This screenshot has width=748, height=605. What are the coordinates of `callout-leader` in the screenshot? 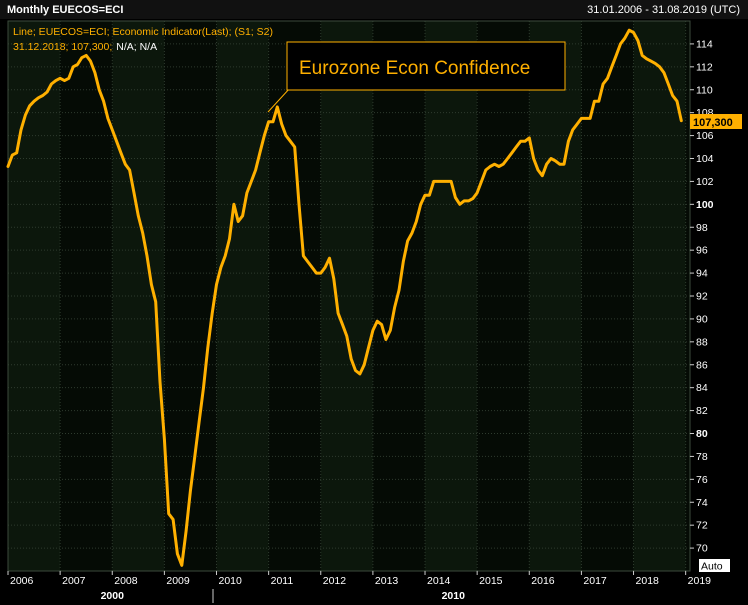 It's located at (279, 100).